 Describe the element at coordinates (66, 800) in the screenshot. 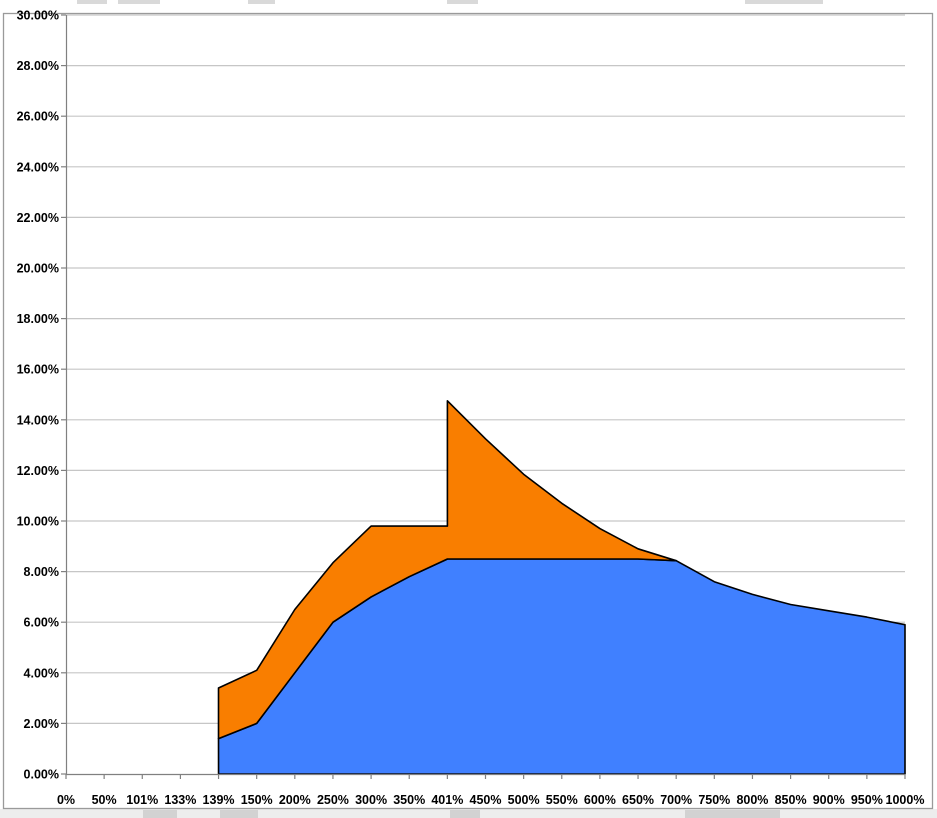

I see `x-axis-label: 0%` at that location.